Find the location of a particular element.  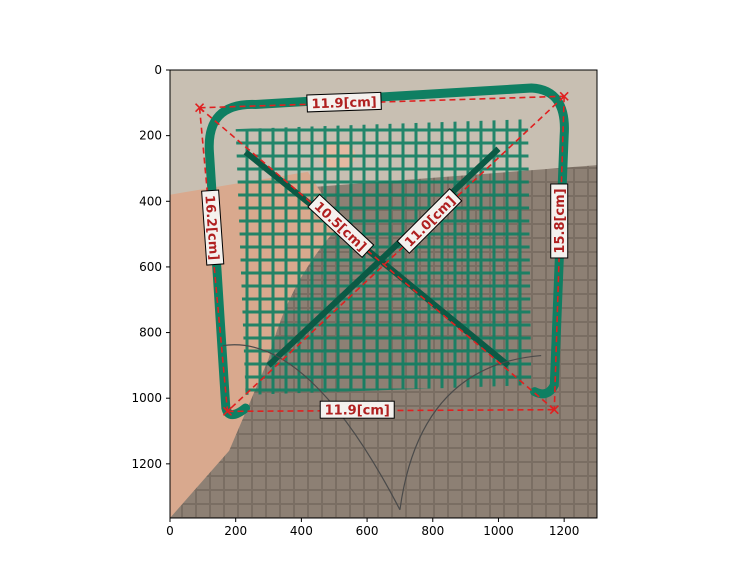

measurement-label: 15.8[cm] is located at coordinates (559, 221).